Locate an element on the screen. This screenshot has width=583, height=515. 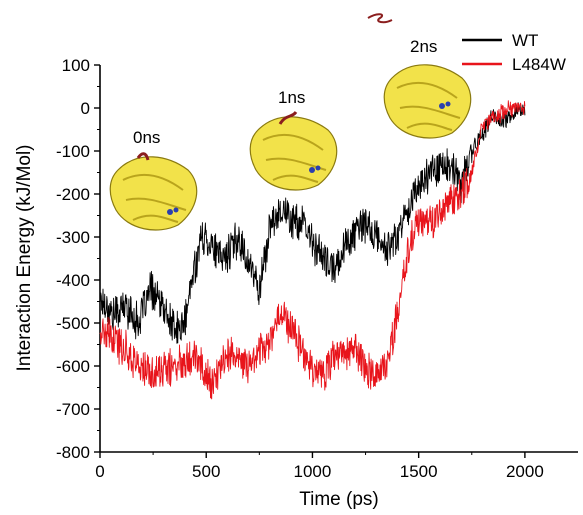
y-tick-label: -700 is located at coordinates (73, 409).